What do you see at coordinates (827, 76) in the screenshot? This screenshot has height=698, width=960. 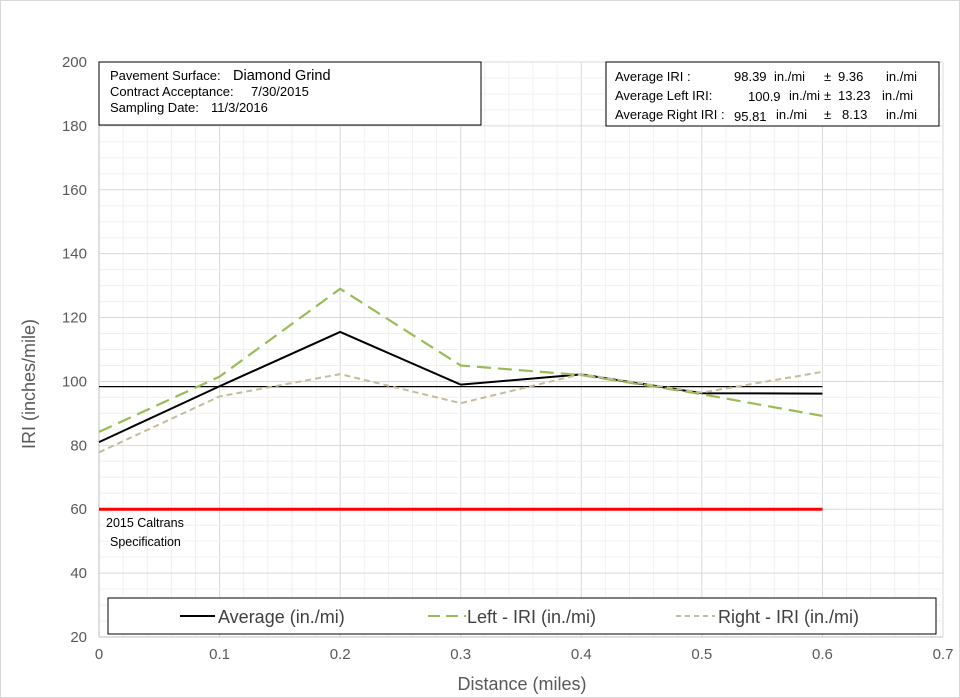 I see `avg-iri-pm: ±` at bounding box center [827, 76].